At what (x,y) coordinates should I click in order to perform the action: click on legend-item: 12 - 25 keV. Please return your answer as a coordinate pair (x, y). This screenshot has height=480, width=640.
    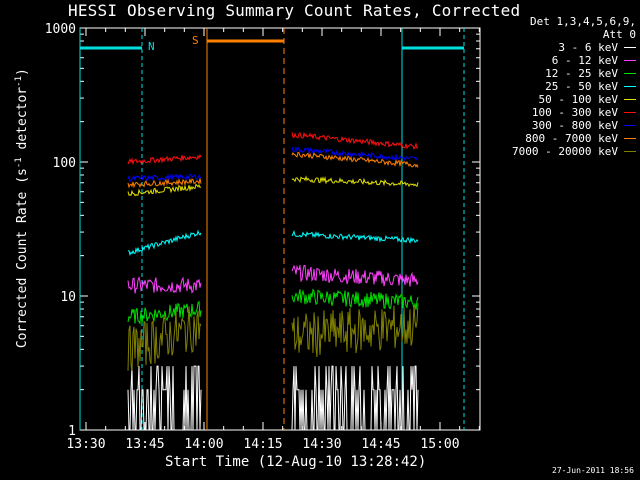
    Looking at the image, I should click on (562, 73).